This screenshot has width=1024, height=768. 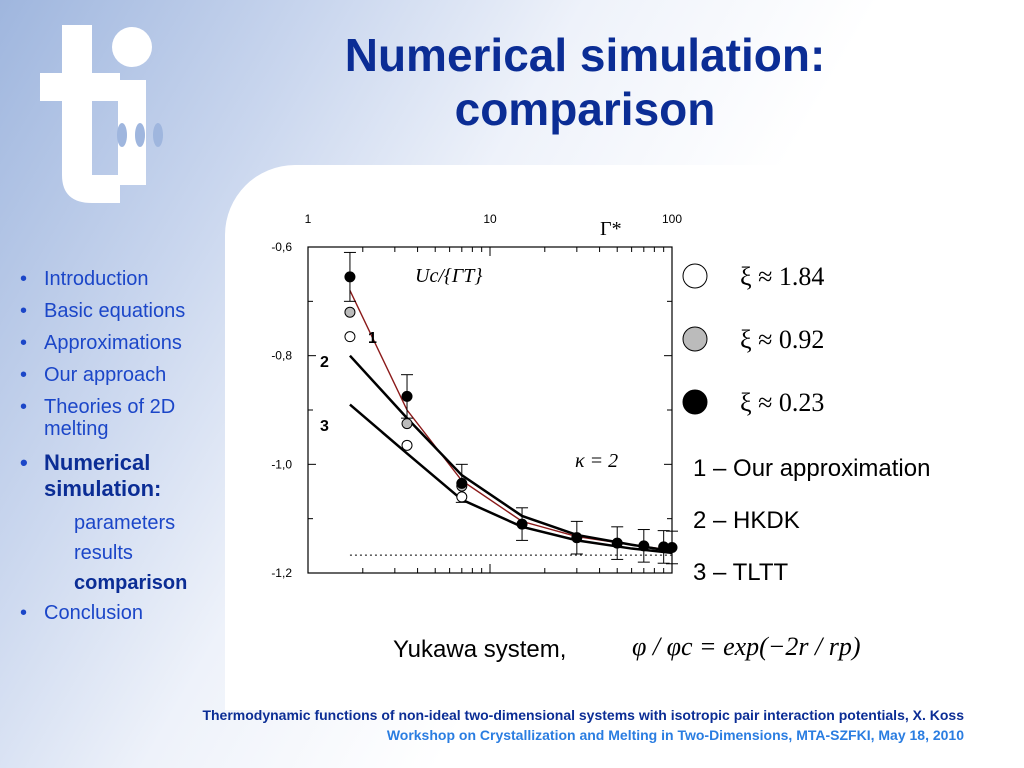 What do you see at coordinates (96, 279) in the screenshot?
I see `outline-item-label: Introduction` at bounding box center [96, 279].